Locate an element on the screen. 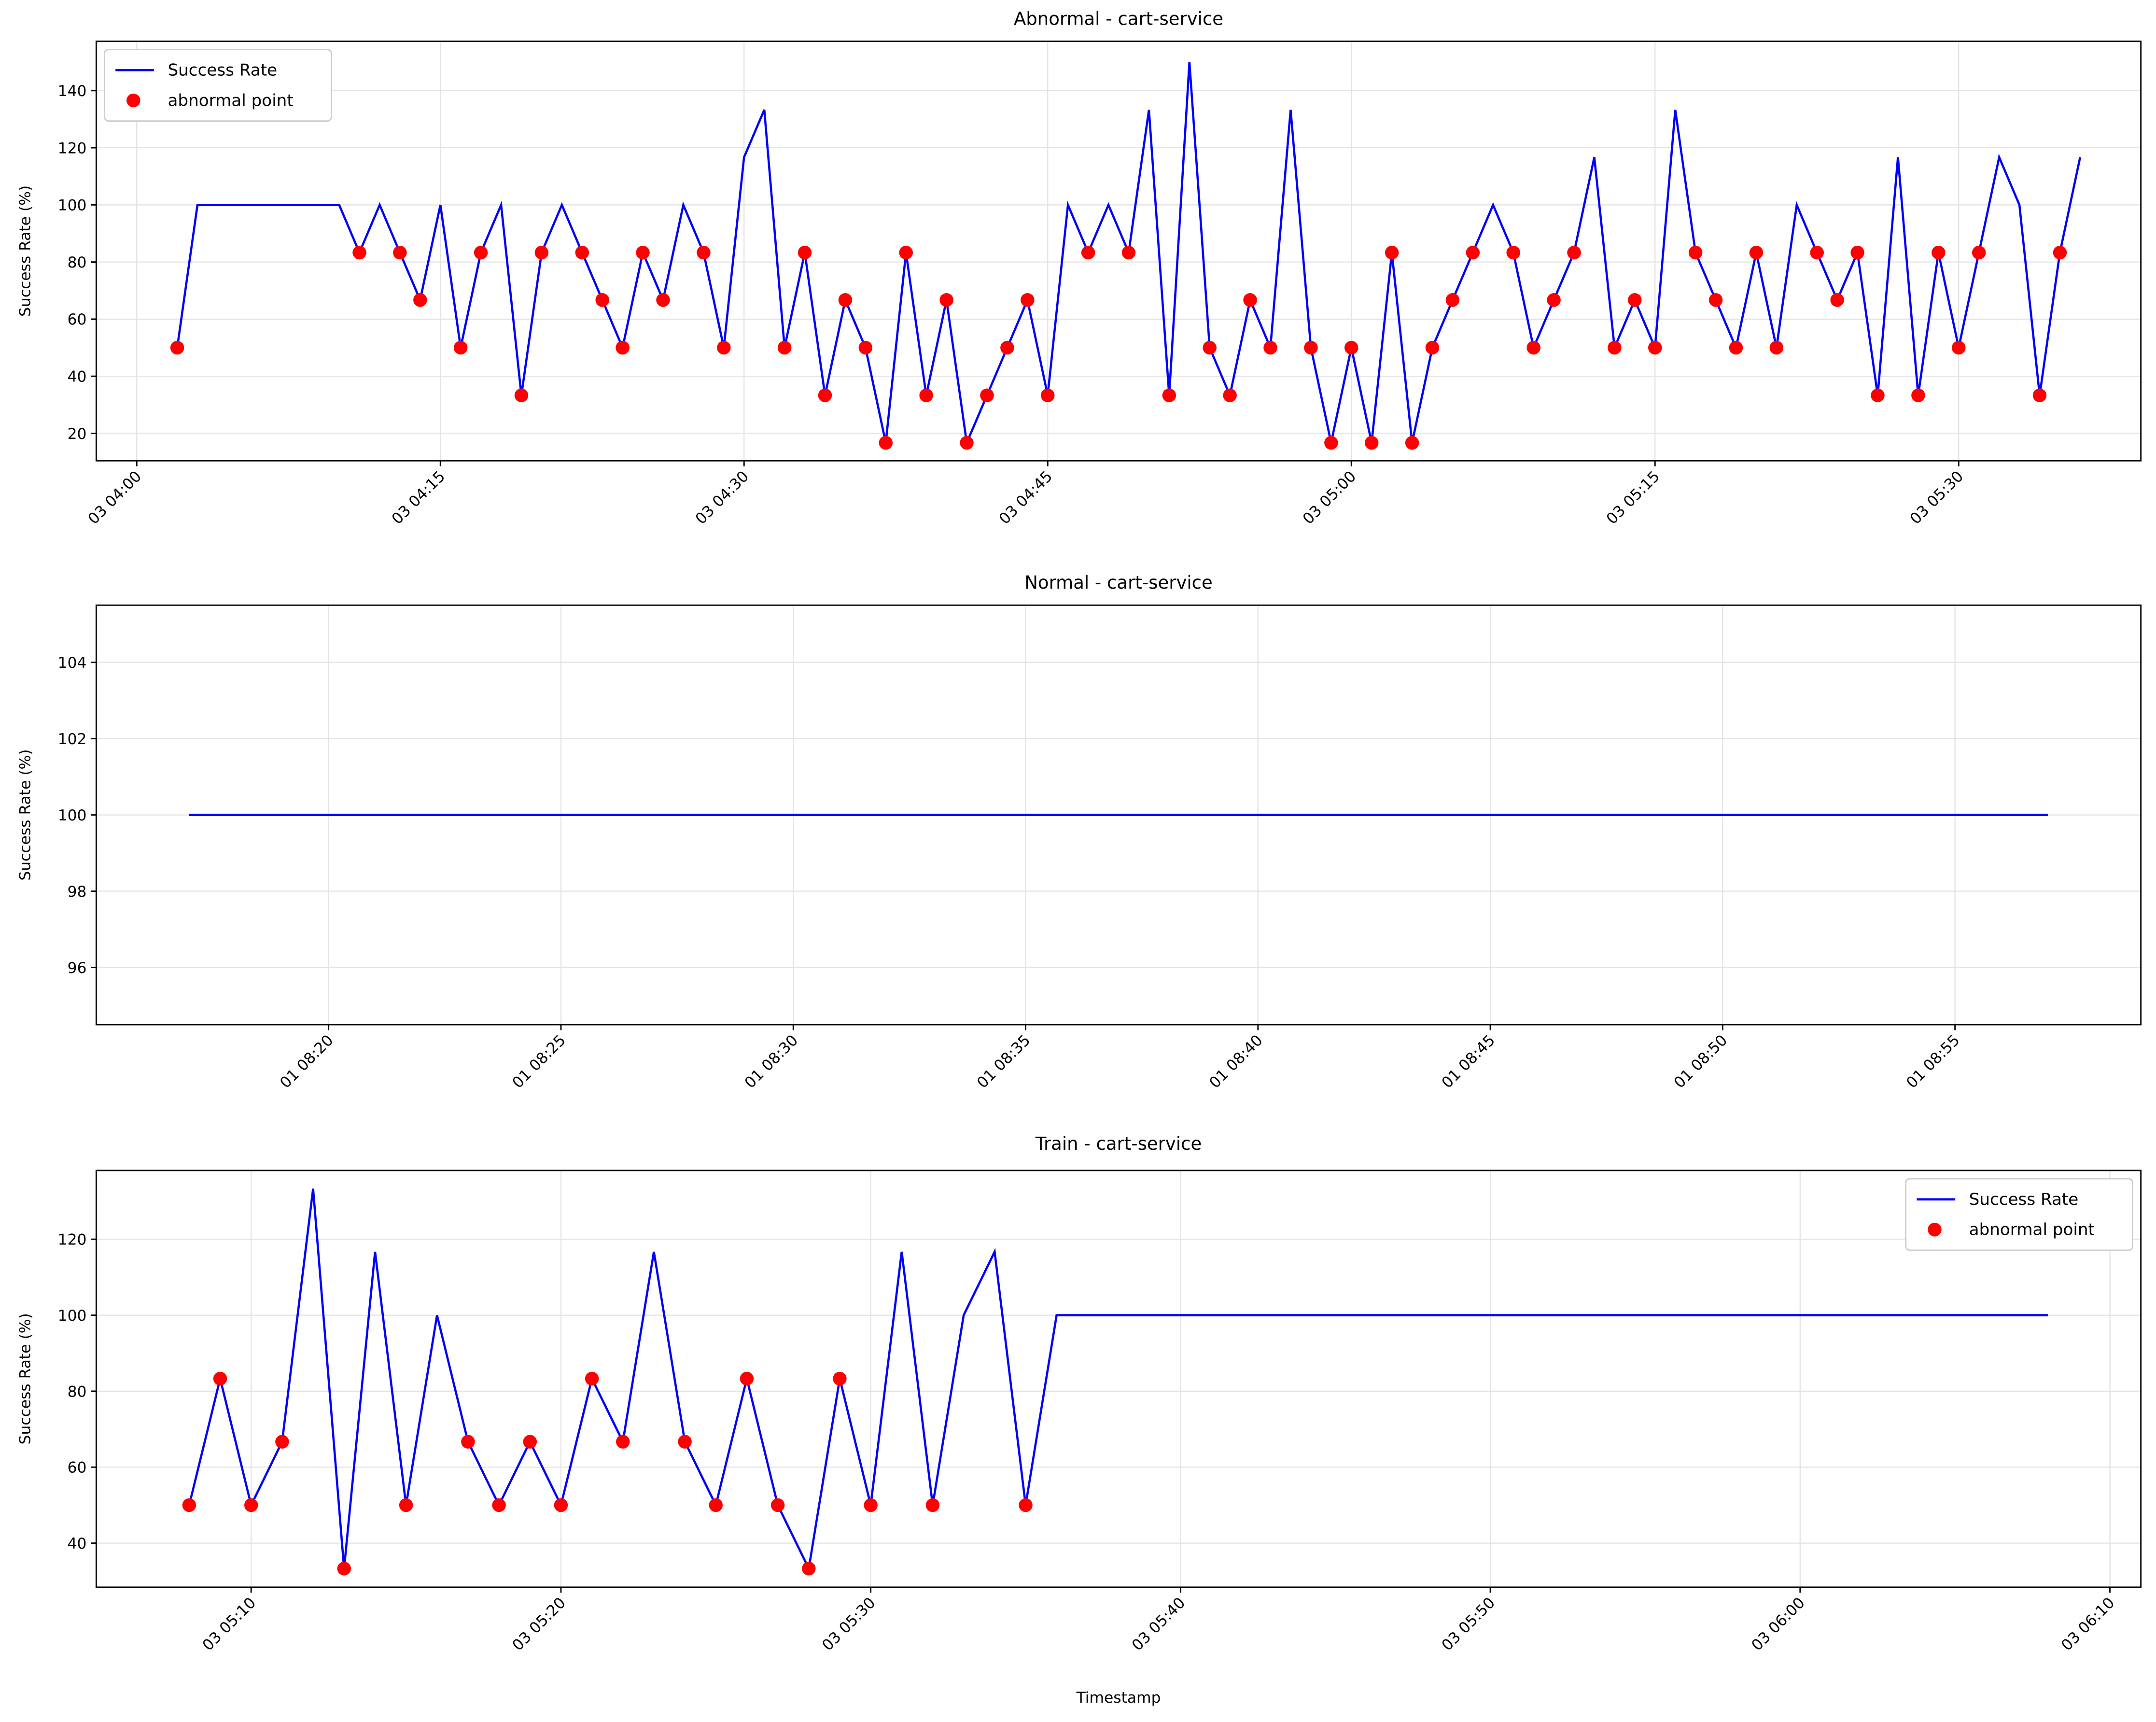 The width and height of the screenshot is (2156, 1722). x-tick-label: 03 05:40 is located at coordinates (1159, 1624).